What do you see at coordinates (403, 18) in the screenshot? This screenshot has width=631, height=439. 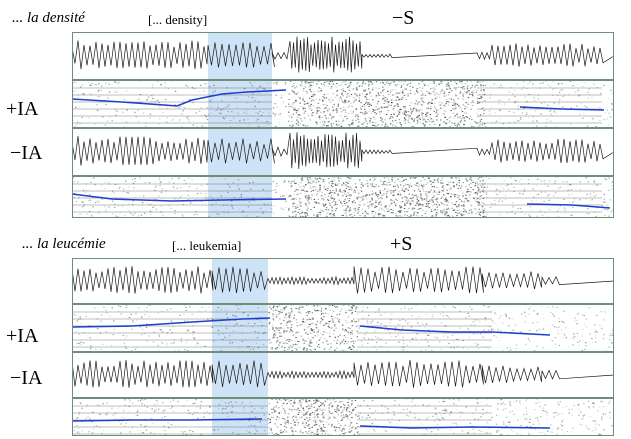 I see `top-condition-label: −S` at bounding box center [403, 18].